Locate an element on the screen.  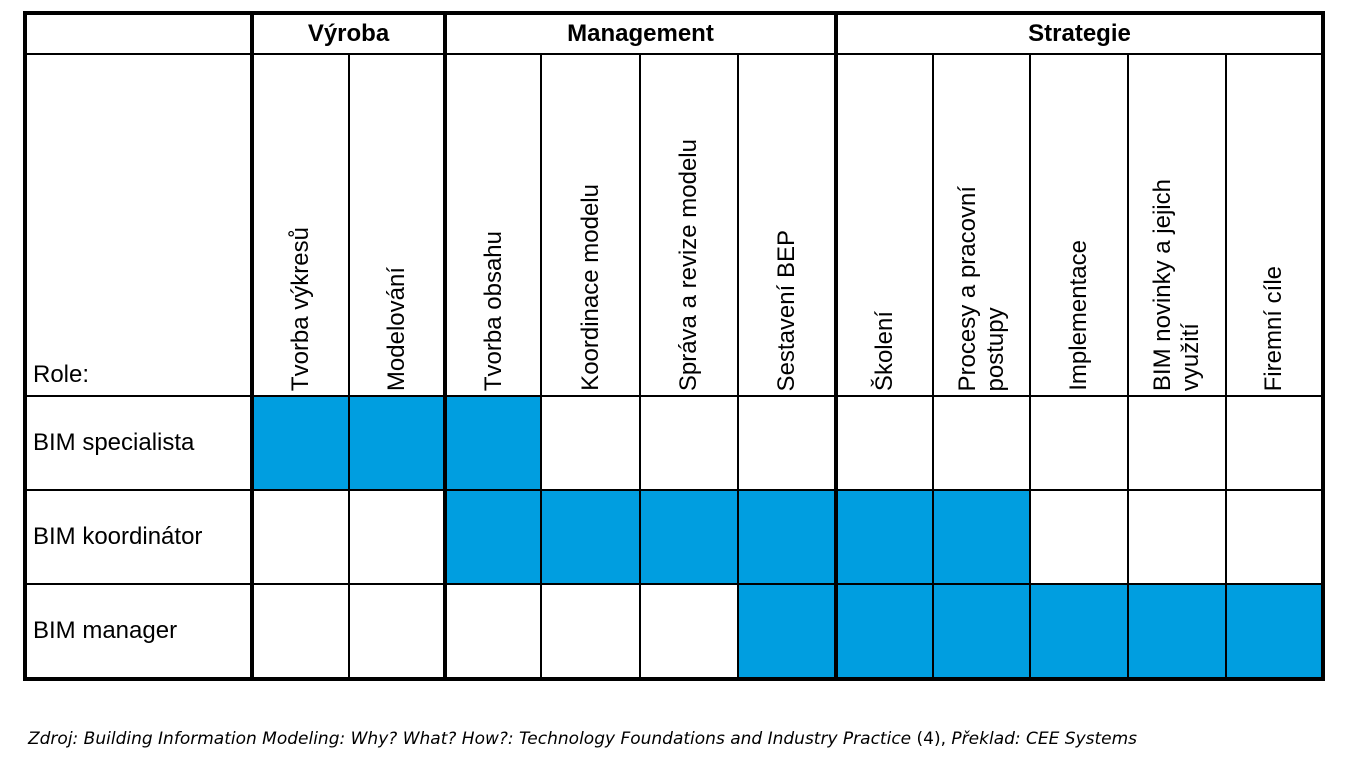
column-header: Implementace is located at coordinates (1079, 225).